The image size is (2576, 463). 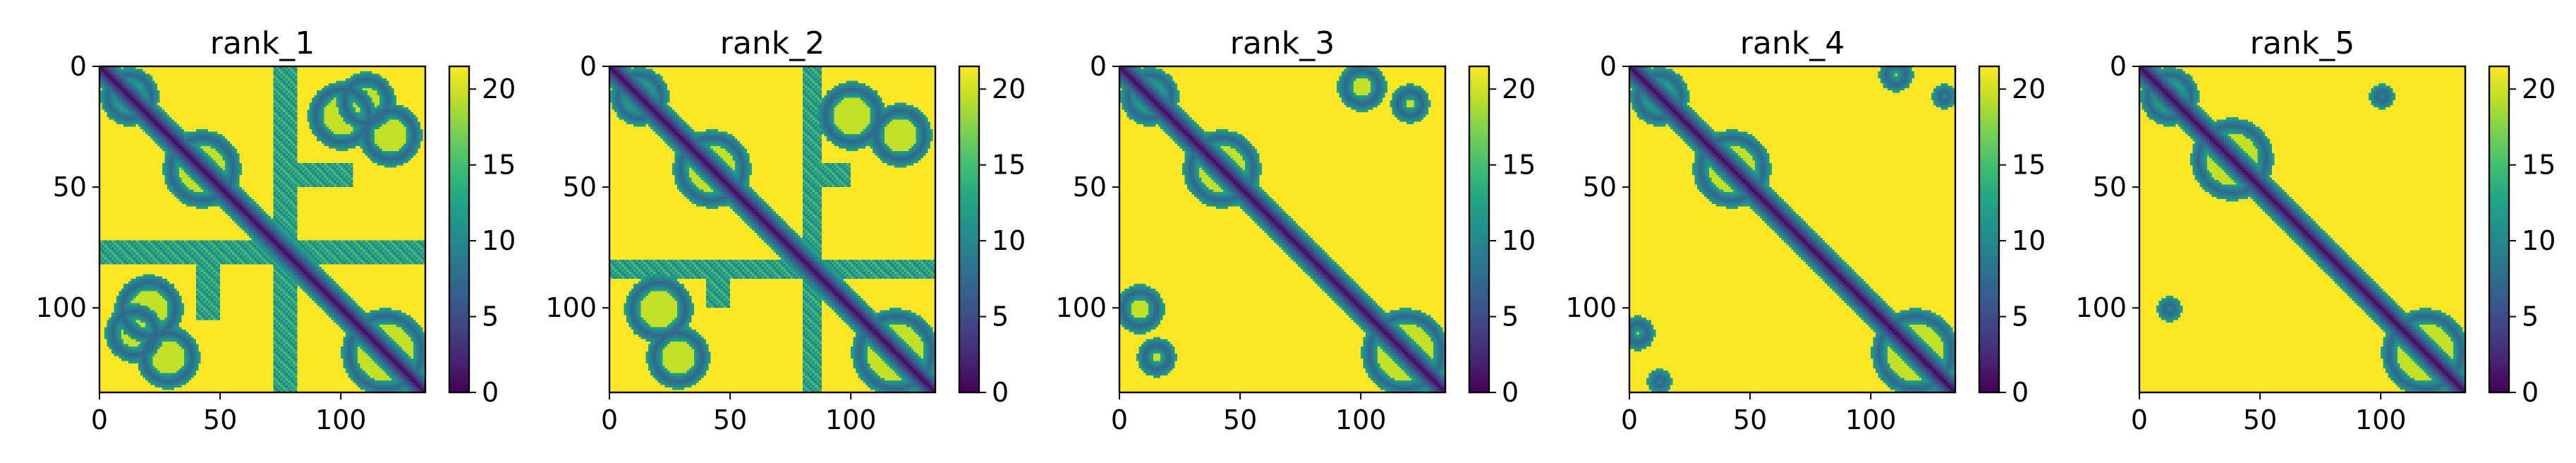 What do you see at coordinates (2302, 43) in the screenshot?
I see `panel-title: rank_5` at bounding box center [2302, 43].